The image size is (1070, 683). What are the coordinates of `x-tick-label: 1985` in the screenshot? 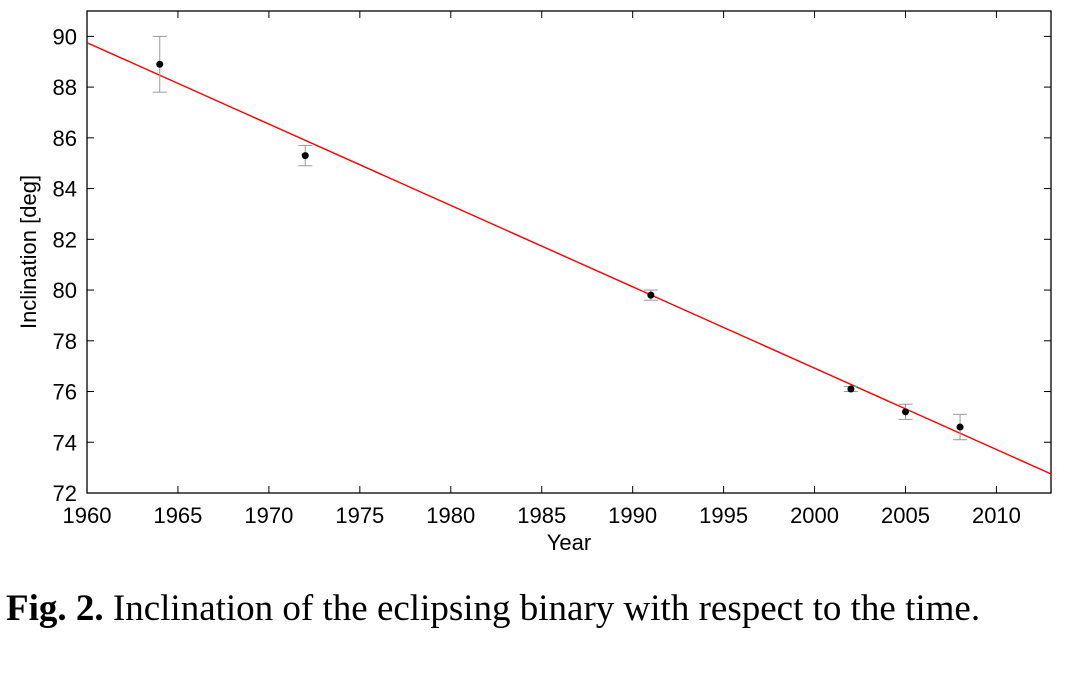 It's located at (541, 515).